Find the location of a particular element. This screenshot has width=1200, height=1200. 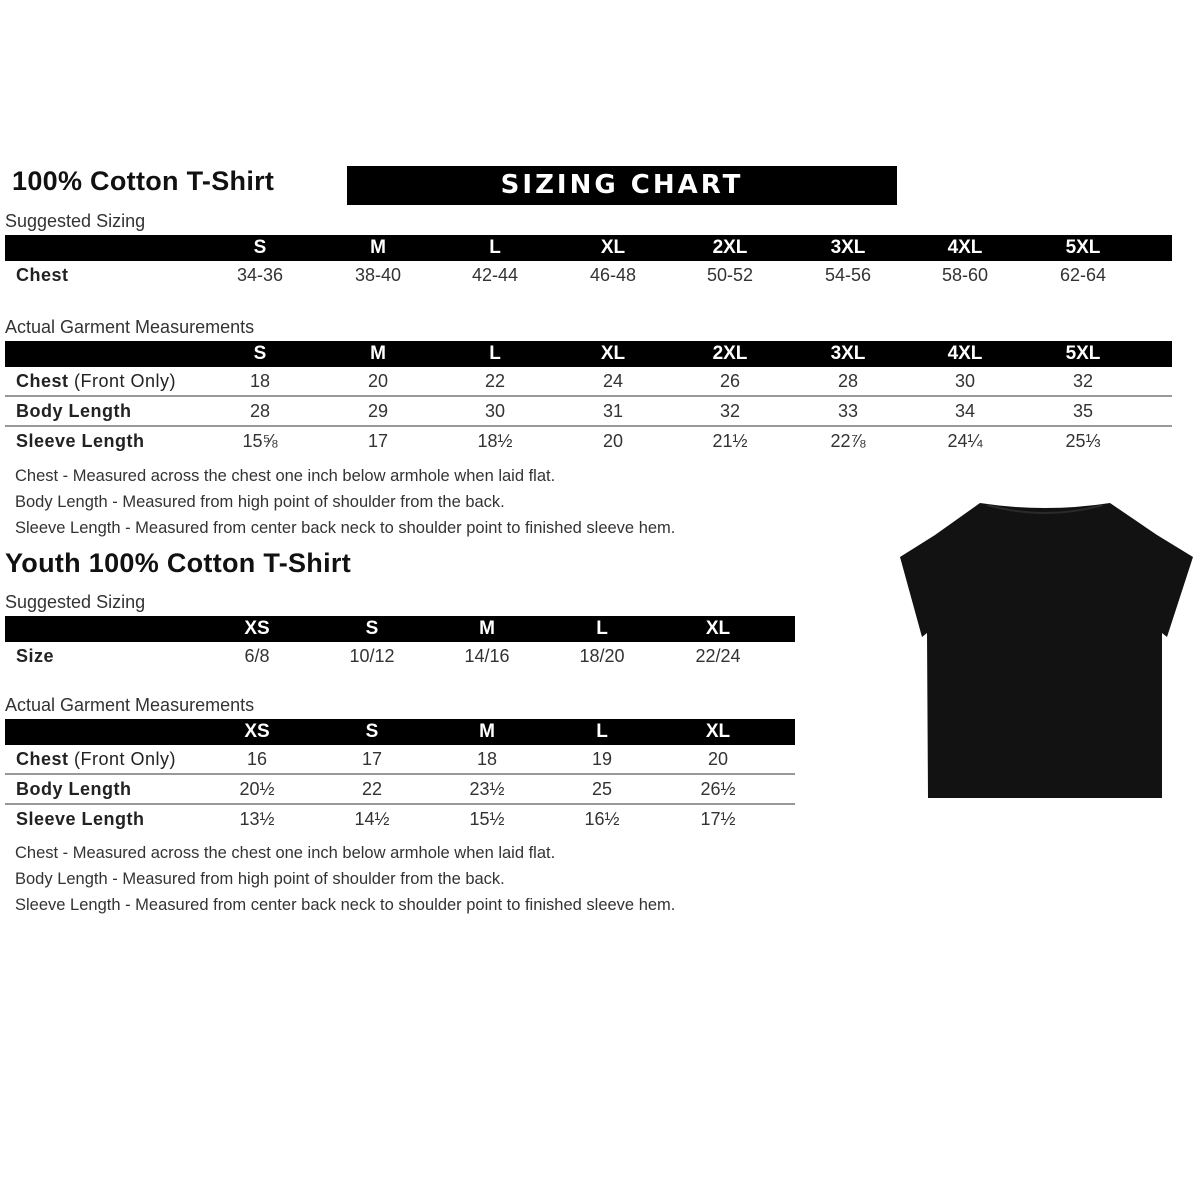

adult-suggested-label: Suggested Sizing is located at coordinates (75, 221).